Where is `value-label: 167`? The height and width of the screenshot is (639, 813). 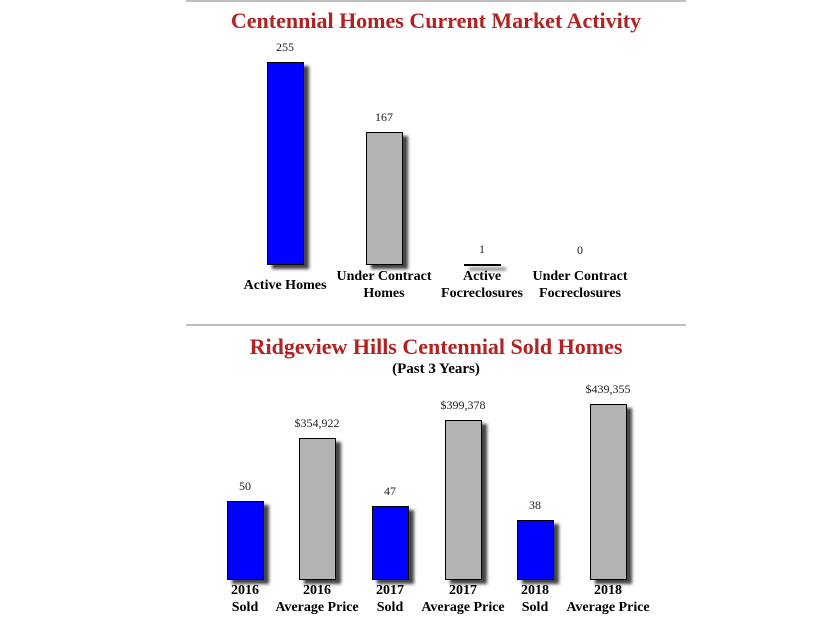 value-label: 167 is located at coordinates (384, 117).